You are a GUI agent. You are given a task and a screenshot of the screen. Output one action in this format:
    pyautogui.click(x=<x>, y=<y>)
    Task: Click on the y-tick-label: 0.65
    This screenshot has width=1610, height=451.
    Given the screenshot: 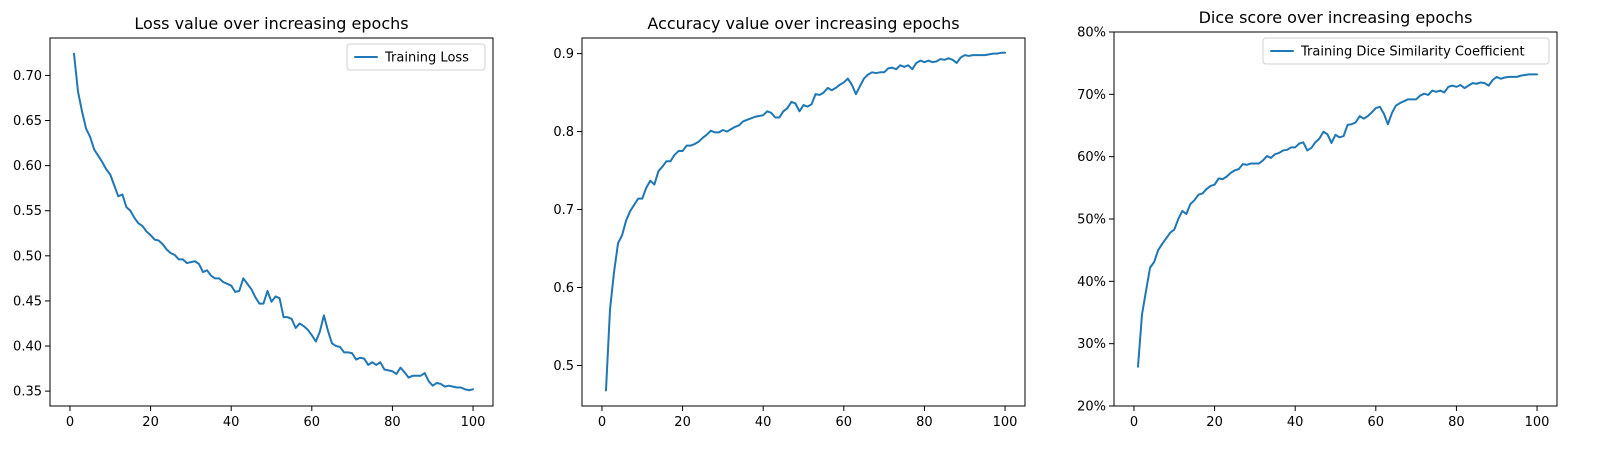 What is the action you would take?
    pyautogui.click(x=27, y=121)
    